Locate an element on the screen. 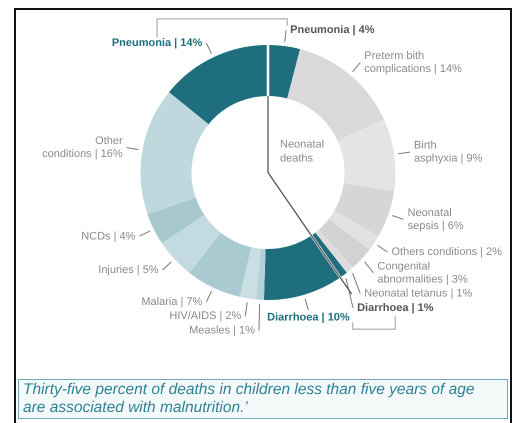 The image size is (516, 423). slice-label: HIV/AIDS | 2% is located at coordinates (205, 316).